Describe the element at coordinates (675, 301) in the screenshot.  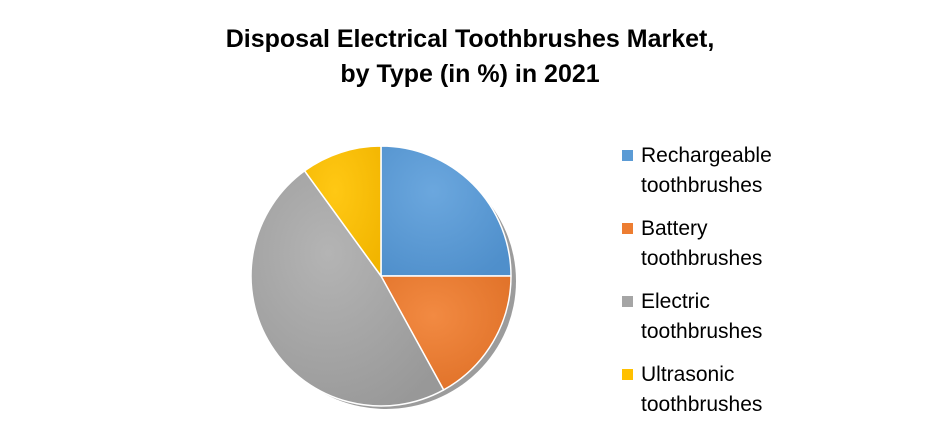
I see `legend-label-line-1: Electric` at that location.